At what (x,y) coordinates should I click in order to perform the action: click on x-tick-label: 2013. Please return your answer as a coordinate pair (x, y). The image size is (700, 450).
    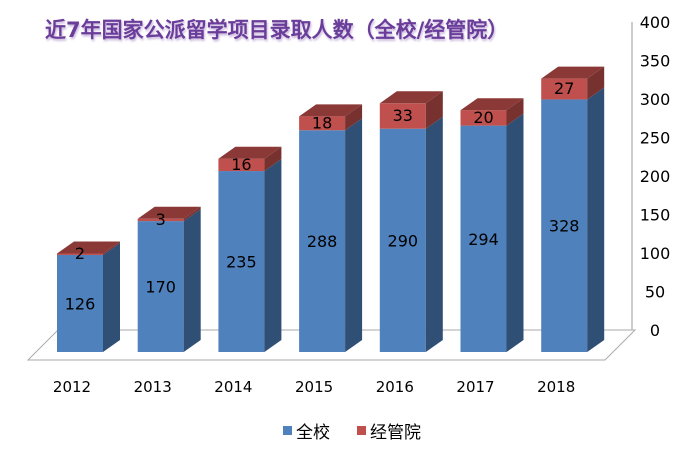
    Looking at the image, I should click on (153, 387).